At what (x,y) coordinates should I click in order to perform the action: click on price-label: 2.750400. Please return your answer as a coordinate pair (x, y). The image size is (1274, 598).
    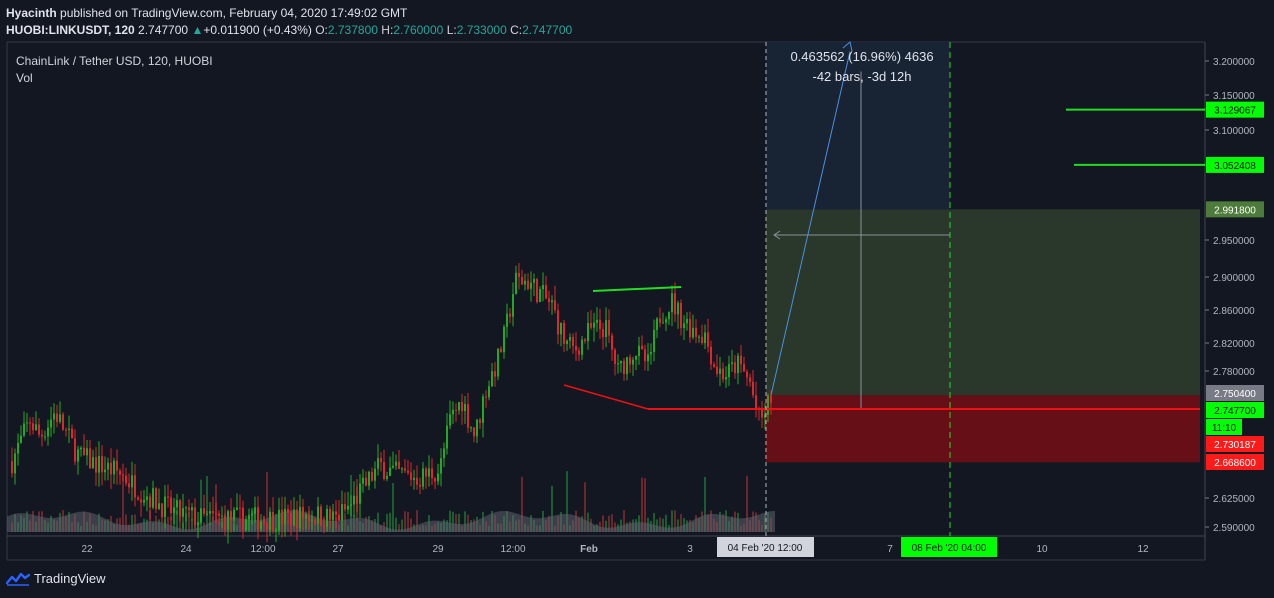
    Looking at the image, I should click on (1235, 394).